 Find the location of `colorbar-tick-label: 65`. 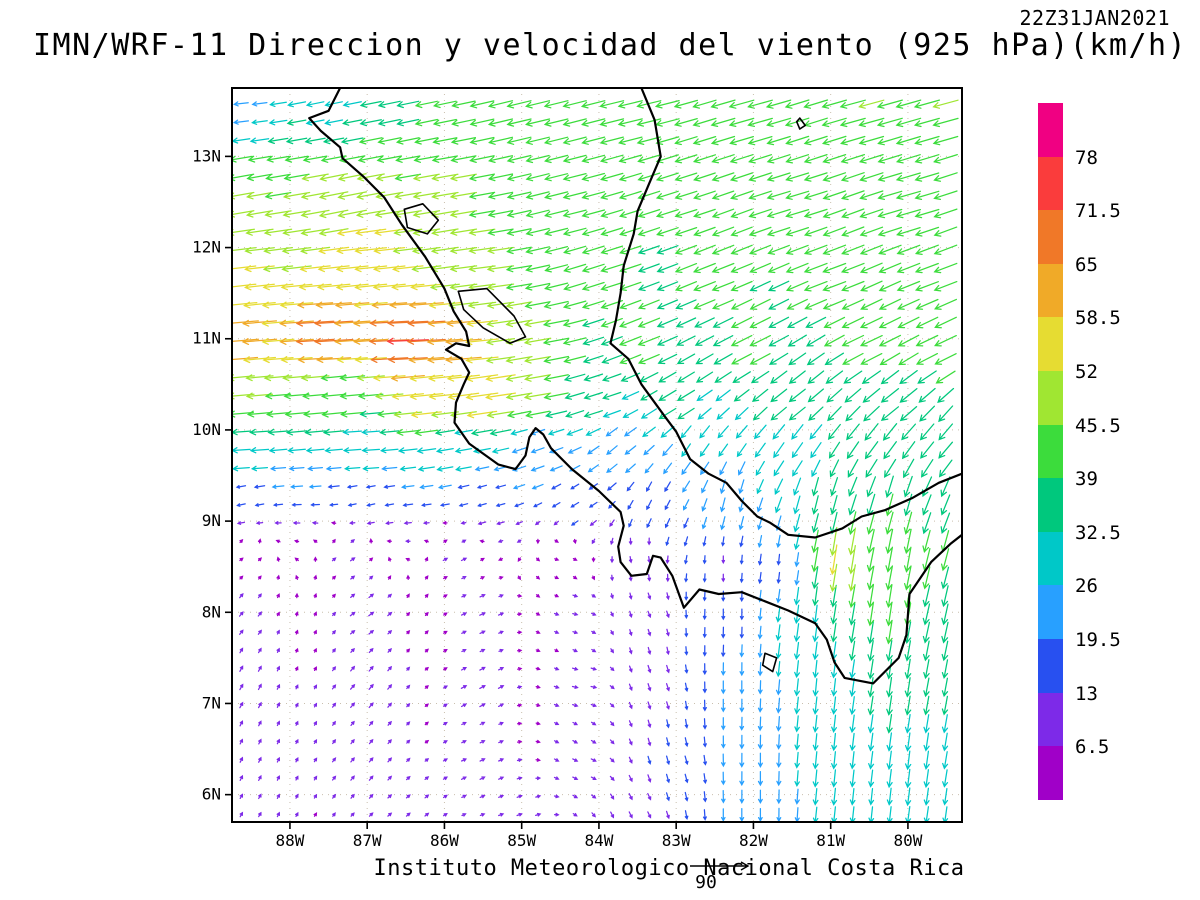

colorbar-tick-label: 65 is located at coordinates (1086, 264).